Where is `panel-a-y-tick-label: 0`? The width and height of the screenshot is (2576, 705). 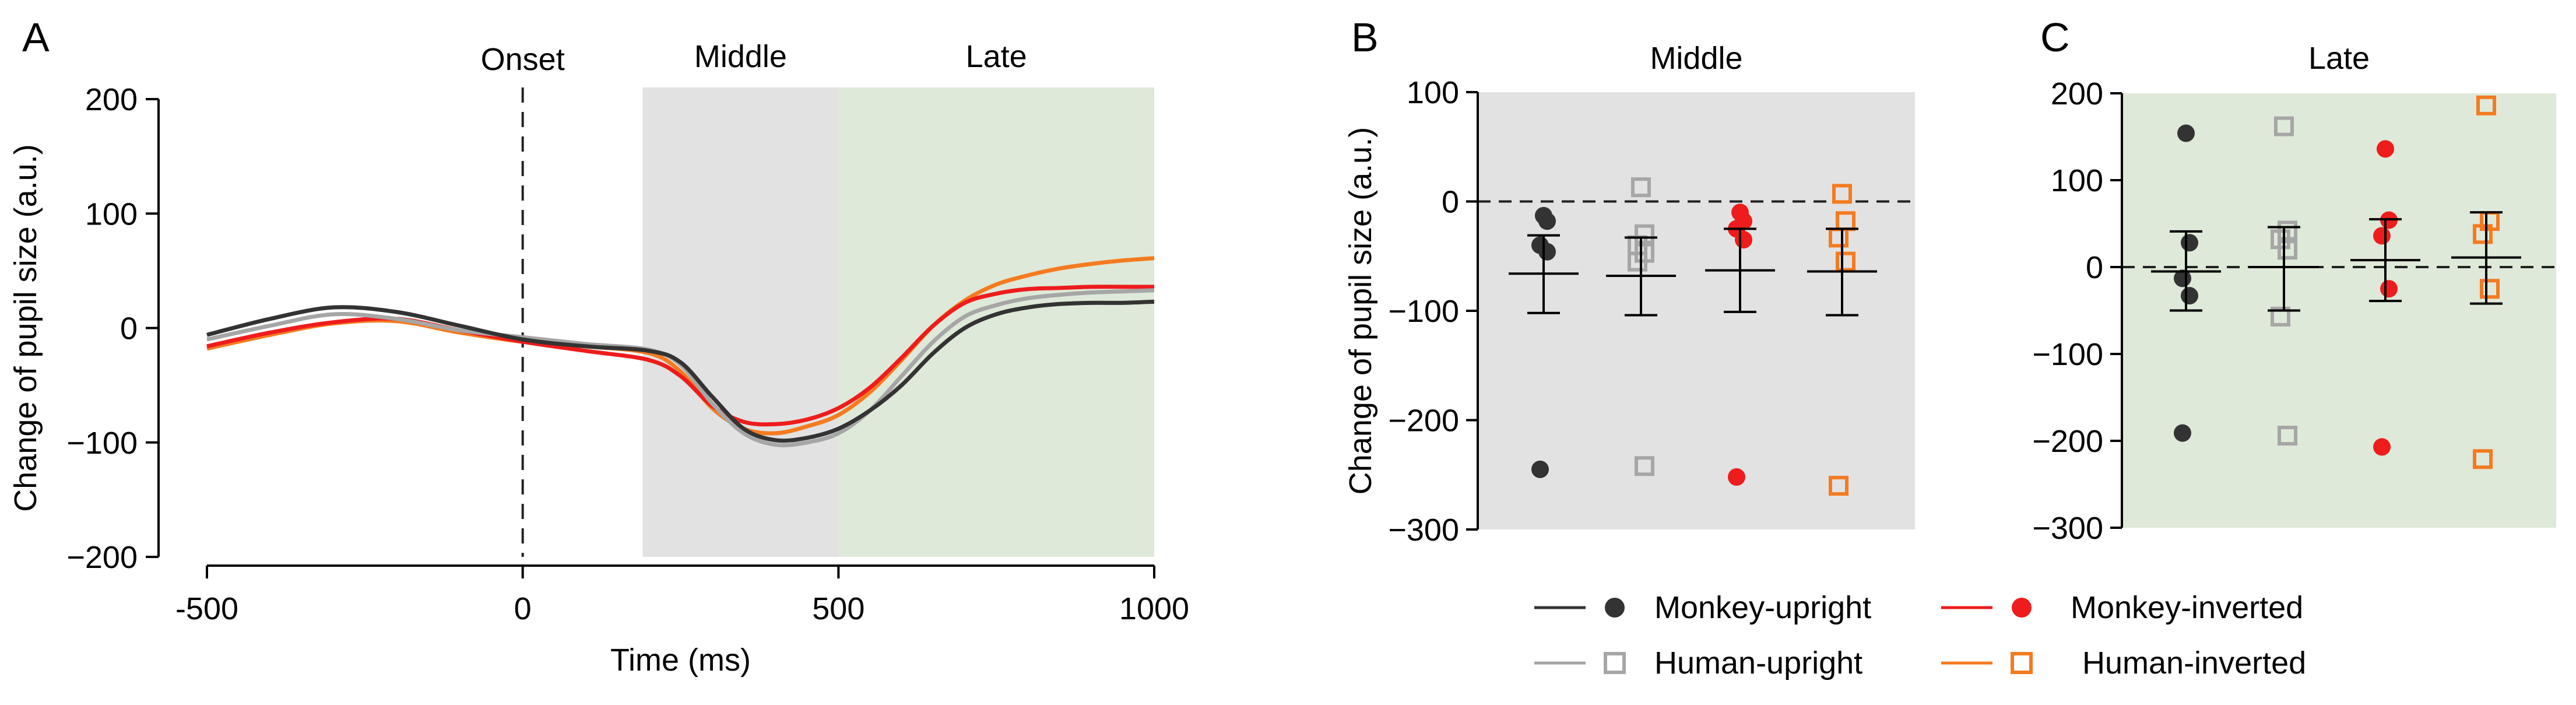 panel-a-y-tick-label: 0 is located at coordinates (129, 328).